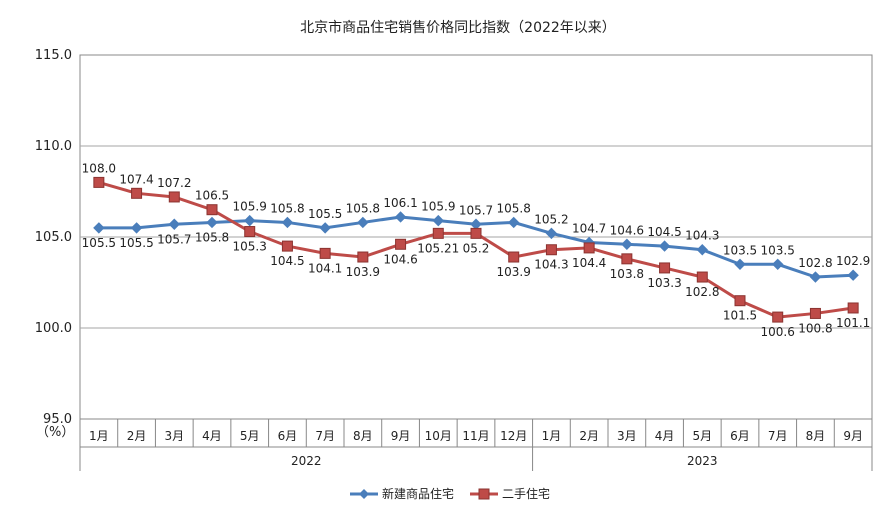 The width and height of the screenshot is (896, 514). What do you see at coordinates (306, 461) in the screenshot?
I see `year-label: 2022` at bounding box center [306, 461].